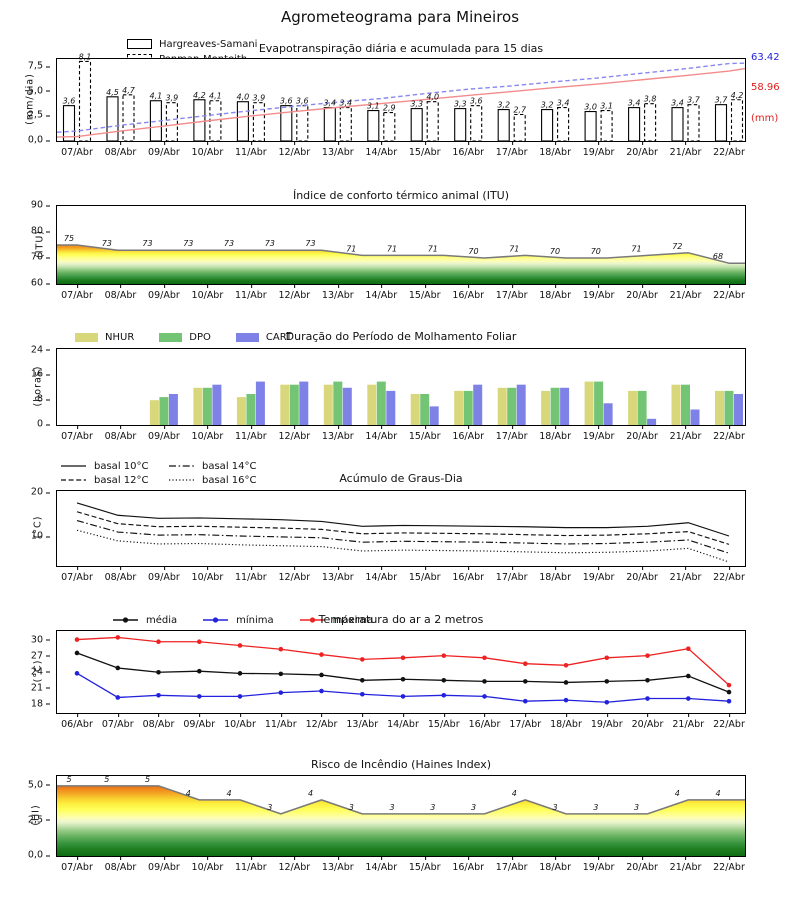 This screenshot has width=800, height=900. What do you see at coordinates (401, 815) in the screenshot?
I see `fire-risk-plot: 5 5 5 4 4 3 4 3 3 3 3 4 3 3 3 4 4` at bounding box center [401, 815].